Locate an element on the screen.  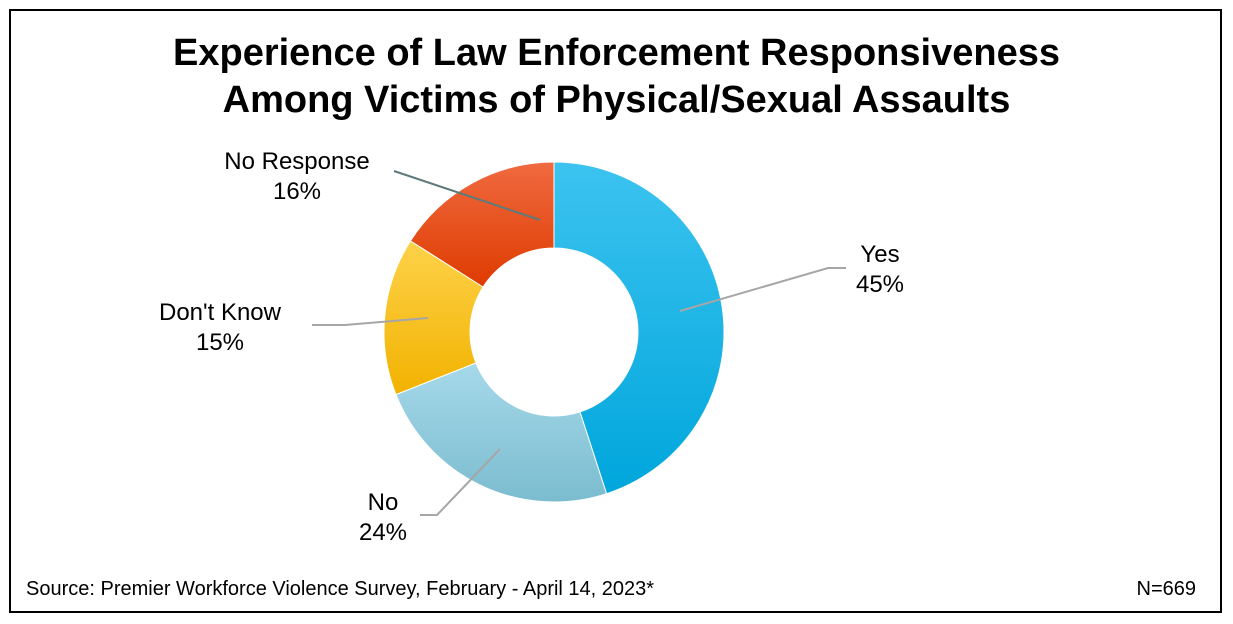
leader-line-no is located at coordinates (460, 482).